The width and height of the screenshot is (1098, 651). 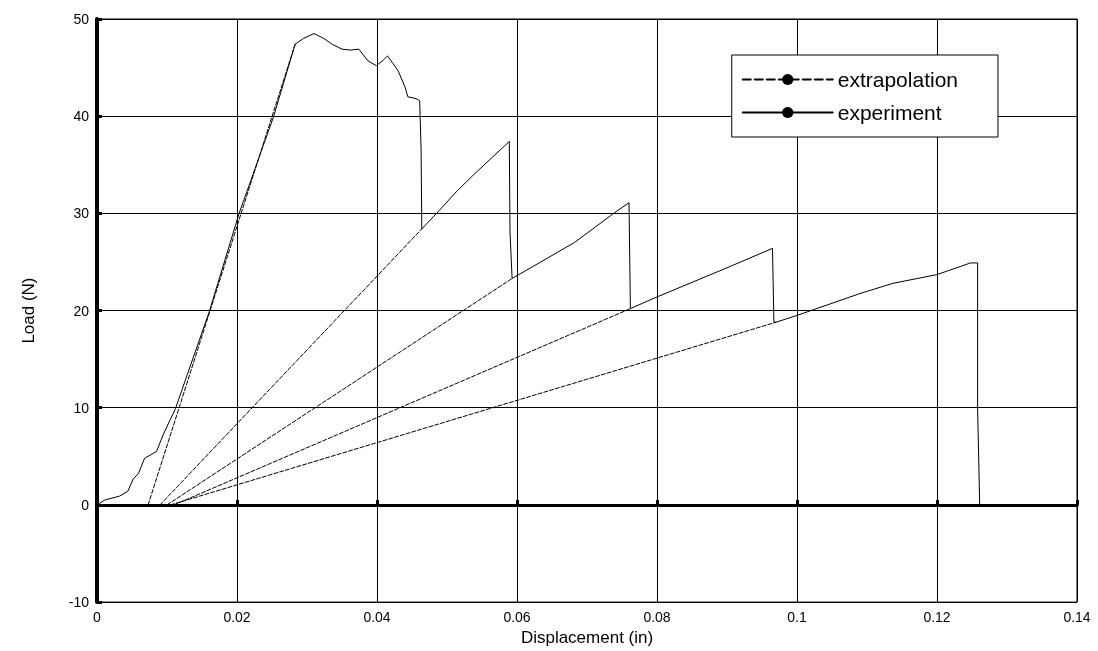 I want to click on y-tick-label: 10, so click(x=81, y=407).